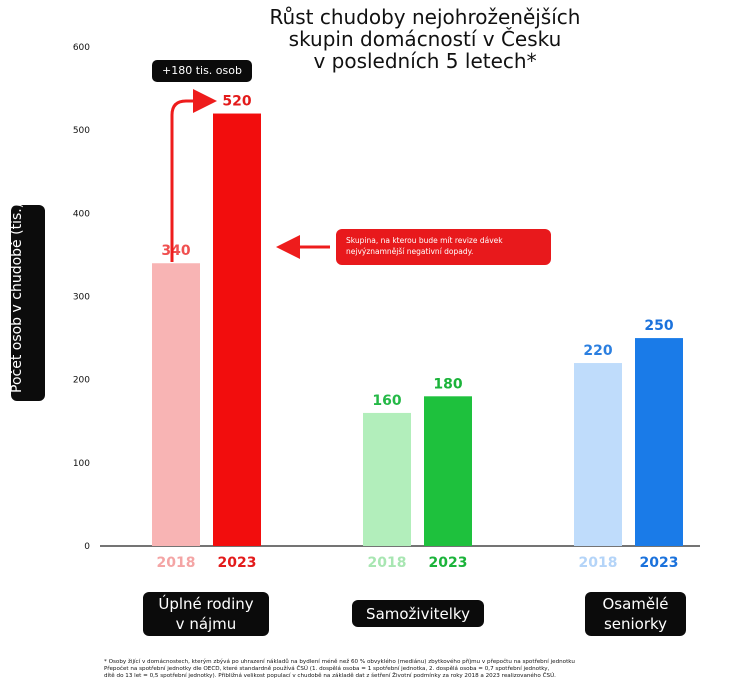 The image size is (750, 688). What do you see at coordinates (81, 131) in the screenshot?
I see `y-tick-label: 500` at bounding box center [81, 131].